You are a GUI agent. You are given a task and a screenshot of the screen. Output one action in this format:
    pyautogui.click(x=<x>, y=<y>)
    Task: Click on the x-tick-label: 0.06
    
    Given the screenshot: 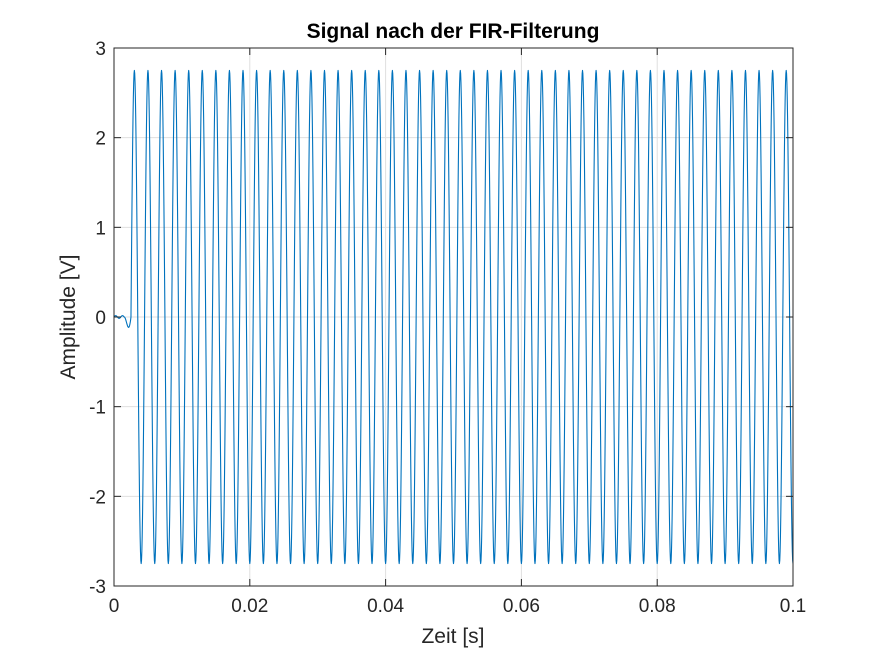 What is the action you would take?
    pyautogui.click(x=521, y=606)
    